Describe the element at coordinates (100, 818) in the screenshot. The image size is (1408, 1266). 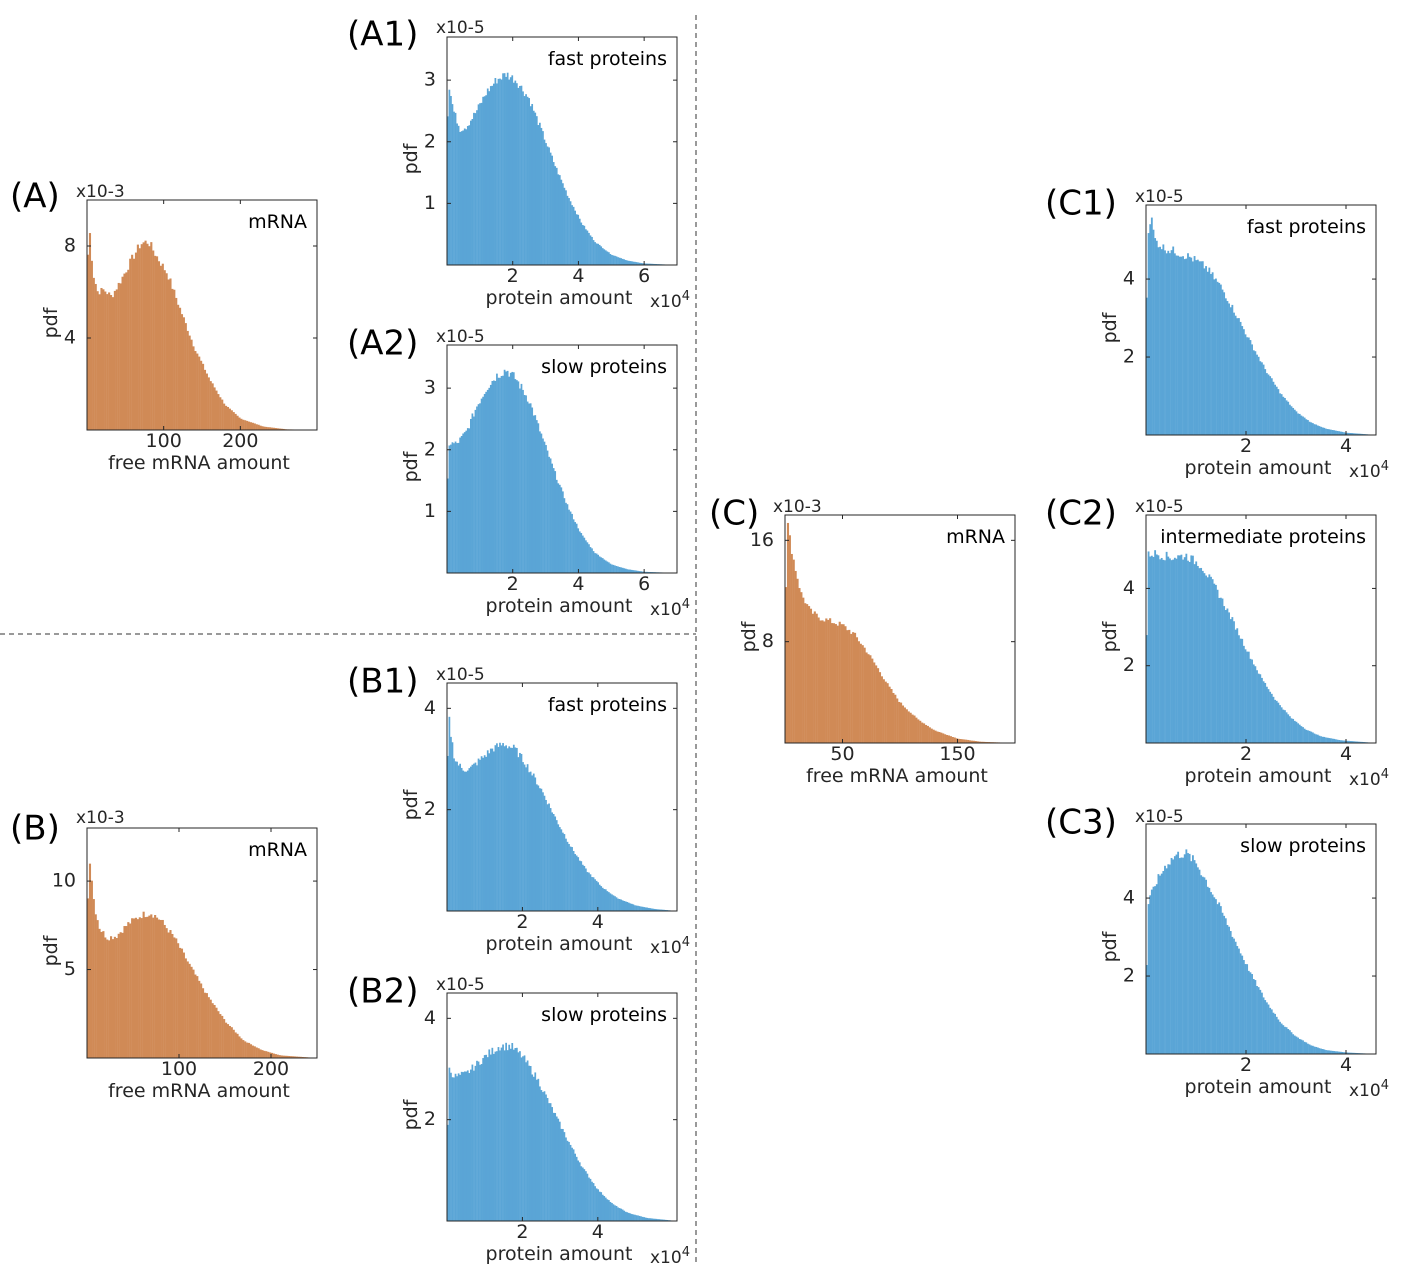
I see `y-exponent-label: x10-3` at that location.